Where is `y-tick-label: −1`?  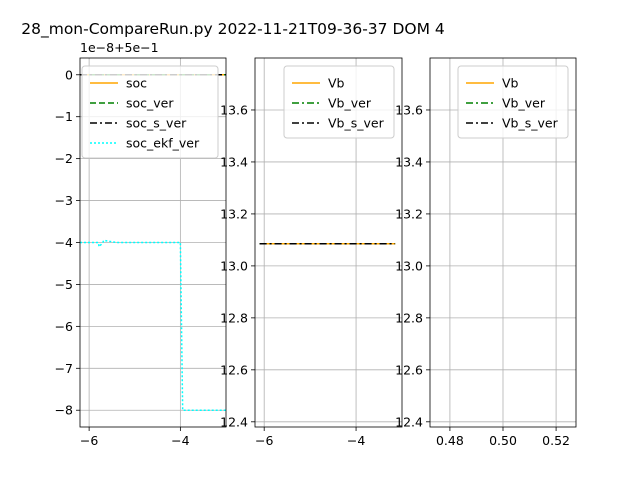
y-tick-label: −1 is located at coordinates (64, 116).